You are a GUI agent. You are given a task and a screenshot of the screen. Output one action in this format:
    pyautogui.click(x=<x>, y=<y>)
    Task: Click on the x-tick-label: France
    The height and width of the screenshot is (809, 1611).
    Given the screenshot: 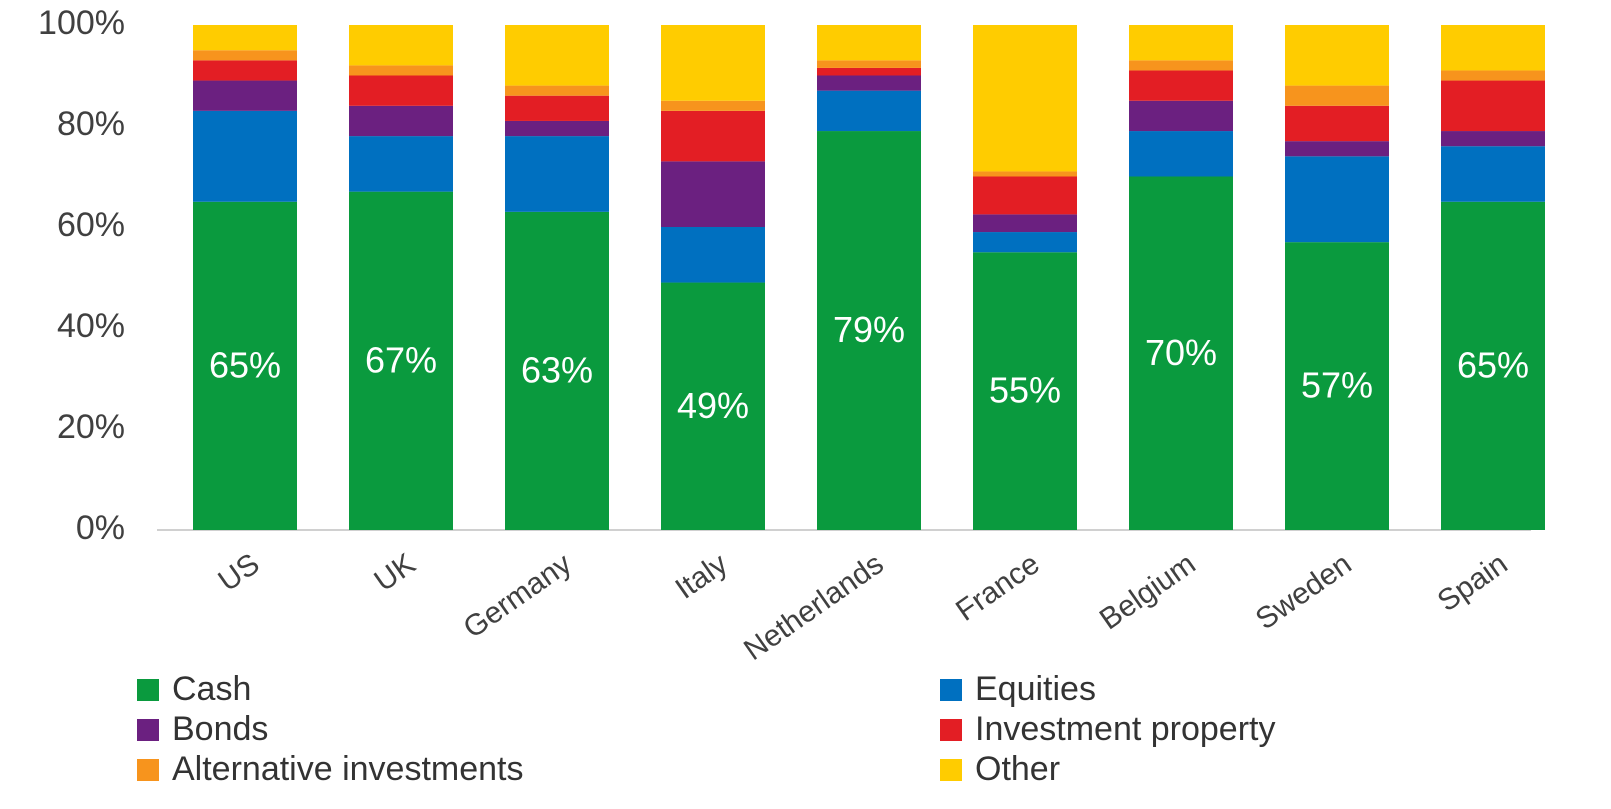 What is the action you would take?
    pyautogui.click(x=997, y=587)
    